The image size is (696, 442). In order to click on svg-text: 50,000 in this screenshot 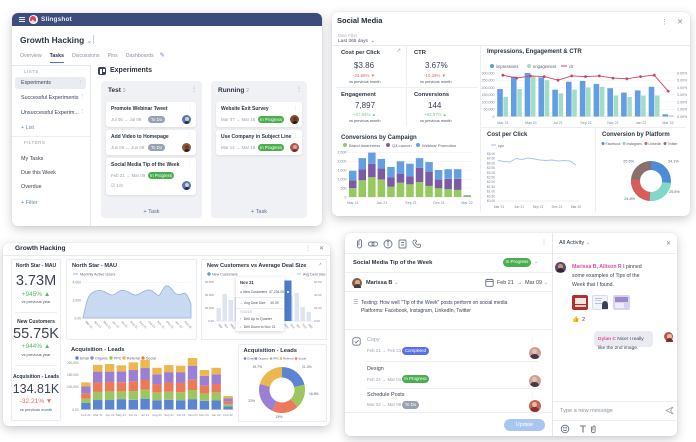, I will do `click(489, 110)`.